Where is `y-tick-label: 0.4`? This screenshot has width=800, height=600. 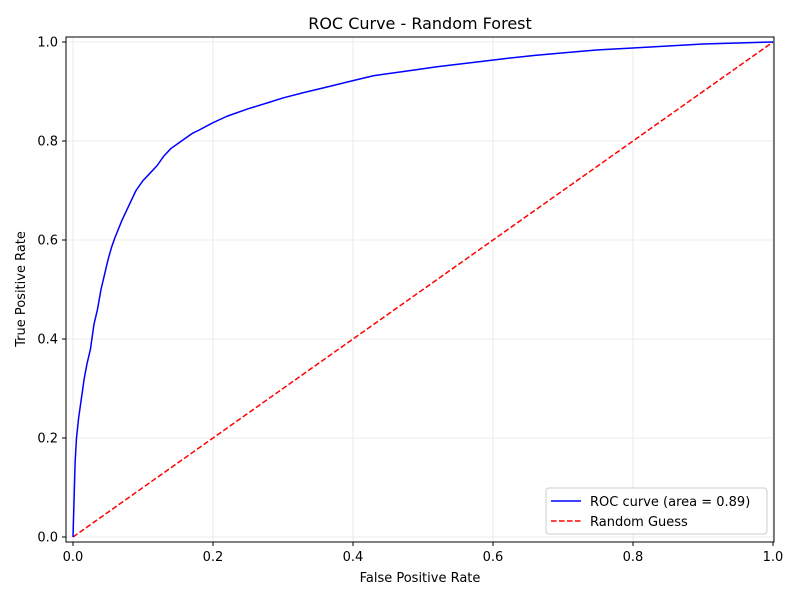
y-tick-label: 0.4 is located at coordinates (47, 340).